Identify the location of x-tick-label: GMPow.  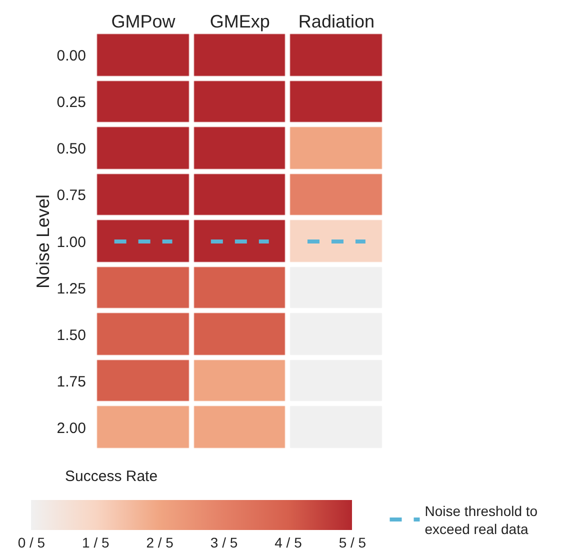
(143, 21).